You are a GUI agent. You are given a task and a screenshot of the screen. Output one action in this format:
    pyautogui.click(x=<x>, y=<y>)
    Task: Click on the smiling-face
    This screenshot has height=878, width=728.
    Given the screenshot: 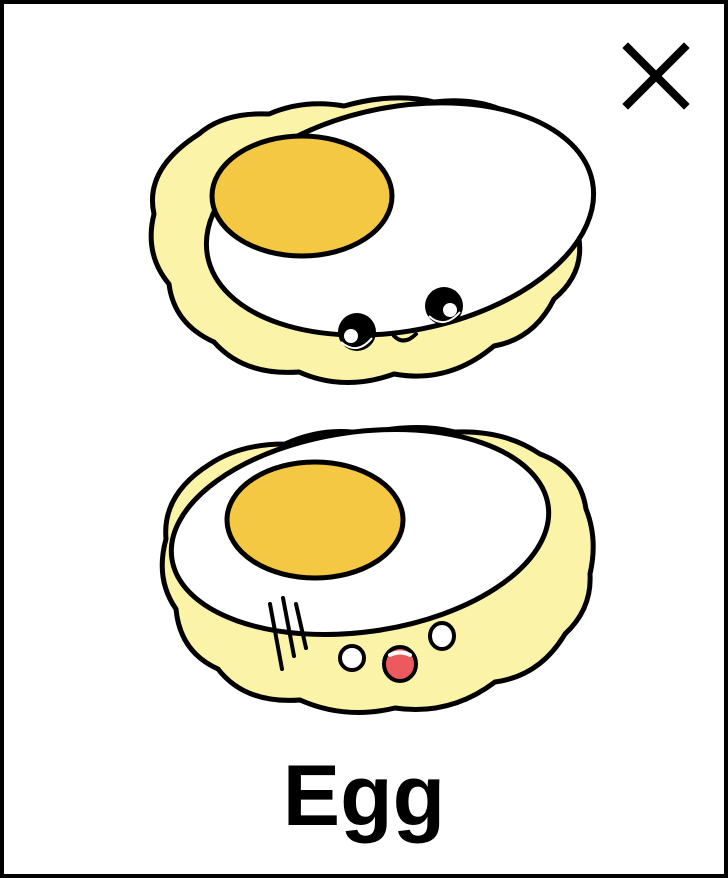 What is the action you would take?
    pyautogui.click(x=400, y=319)
    